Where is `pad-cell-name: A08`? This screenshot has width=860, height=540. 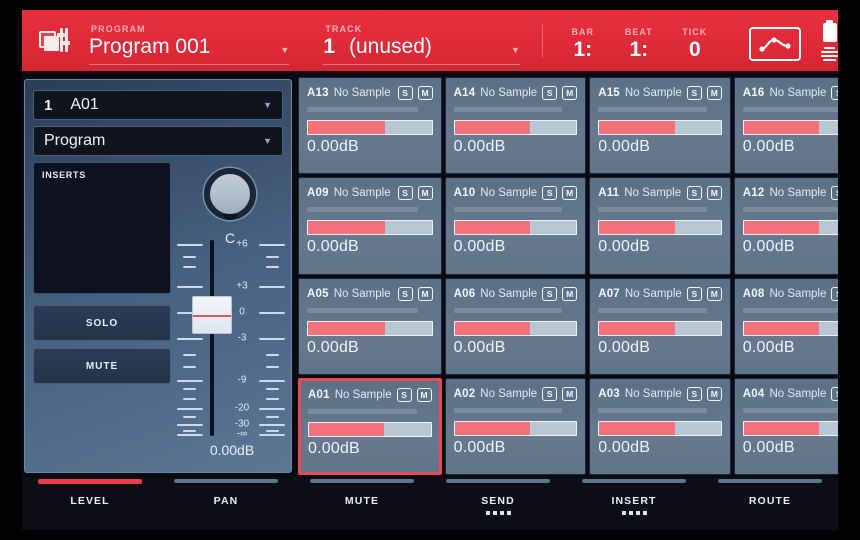 pad-cell-name: A08 is located at coordinates (753, 293).